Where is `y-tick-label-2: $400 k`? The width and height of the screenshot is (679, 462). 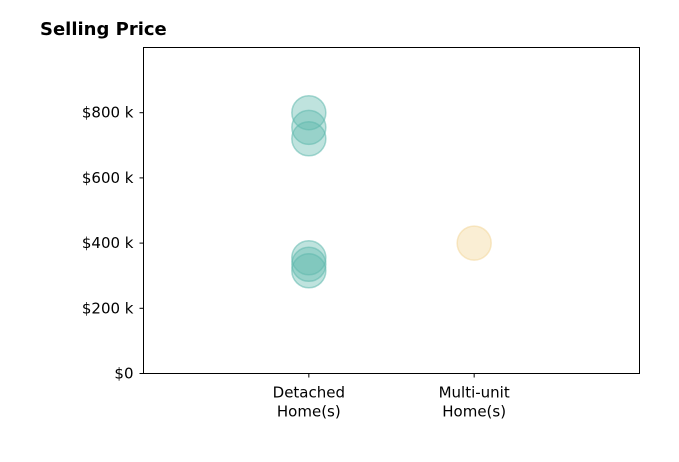 y-tick-label-2: $400 k is located at coordinates (108, 243).